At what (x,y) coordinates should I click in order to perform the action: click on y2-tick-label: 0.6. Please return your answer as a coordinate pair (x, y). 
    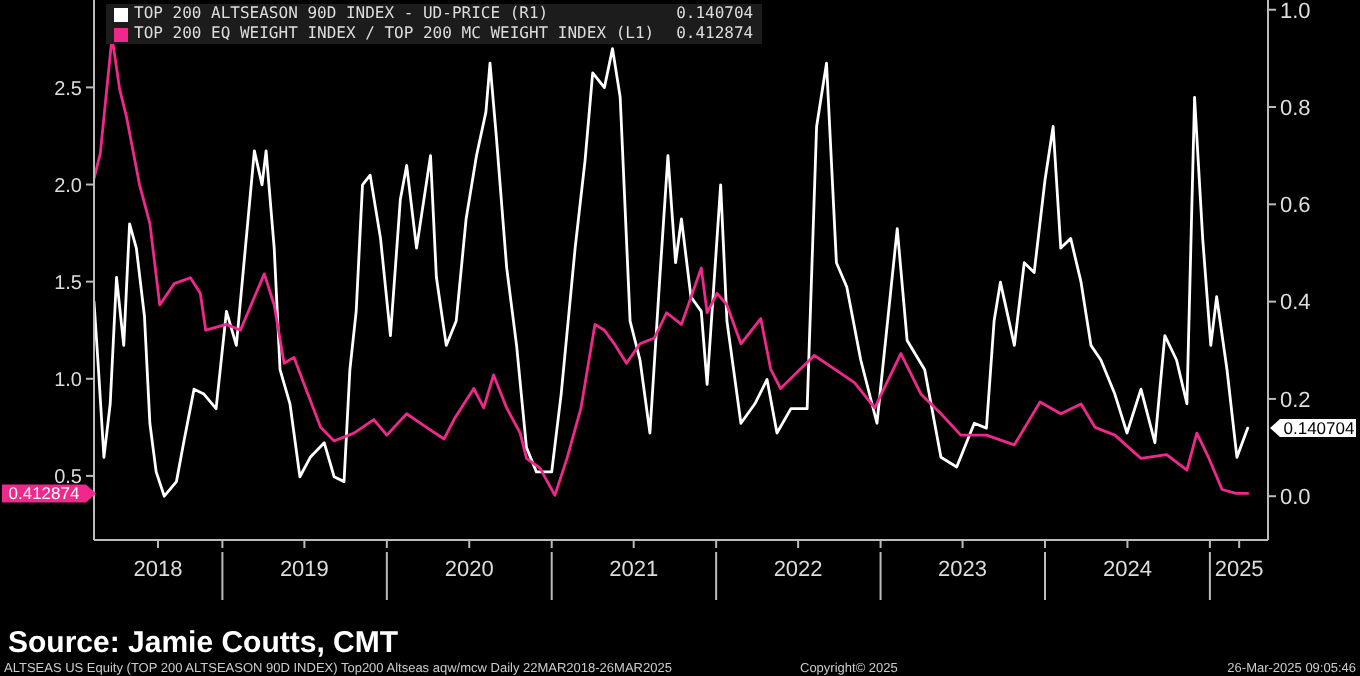
    Looking at the image, I should click on (1295, 206).